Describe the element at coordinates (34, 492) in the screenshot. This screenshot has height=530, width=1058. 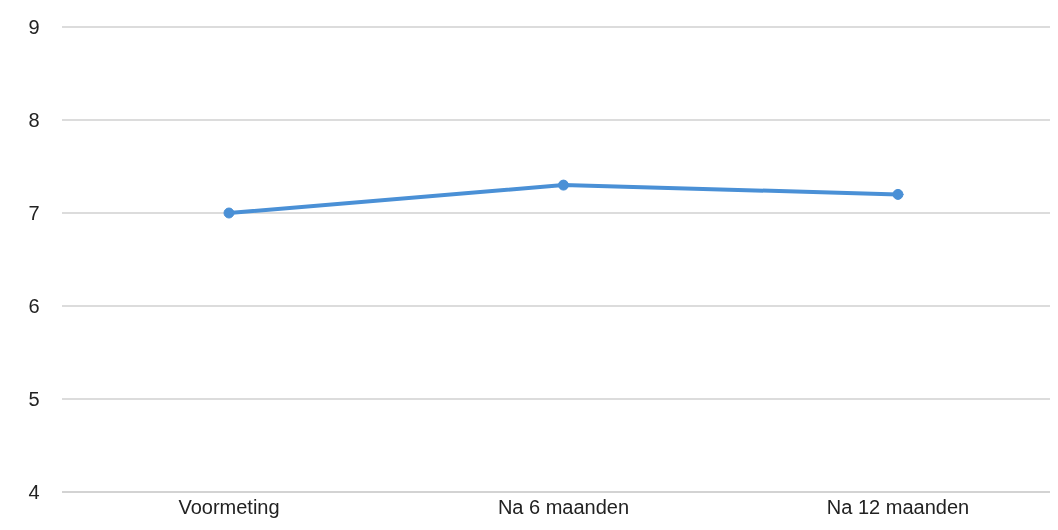
I see `y-tick-label: 4` at that location.